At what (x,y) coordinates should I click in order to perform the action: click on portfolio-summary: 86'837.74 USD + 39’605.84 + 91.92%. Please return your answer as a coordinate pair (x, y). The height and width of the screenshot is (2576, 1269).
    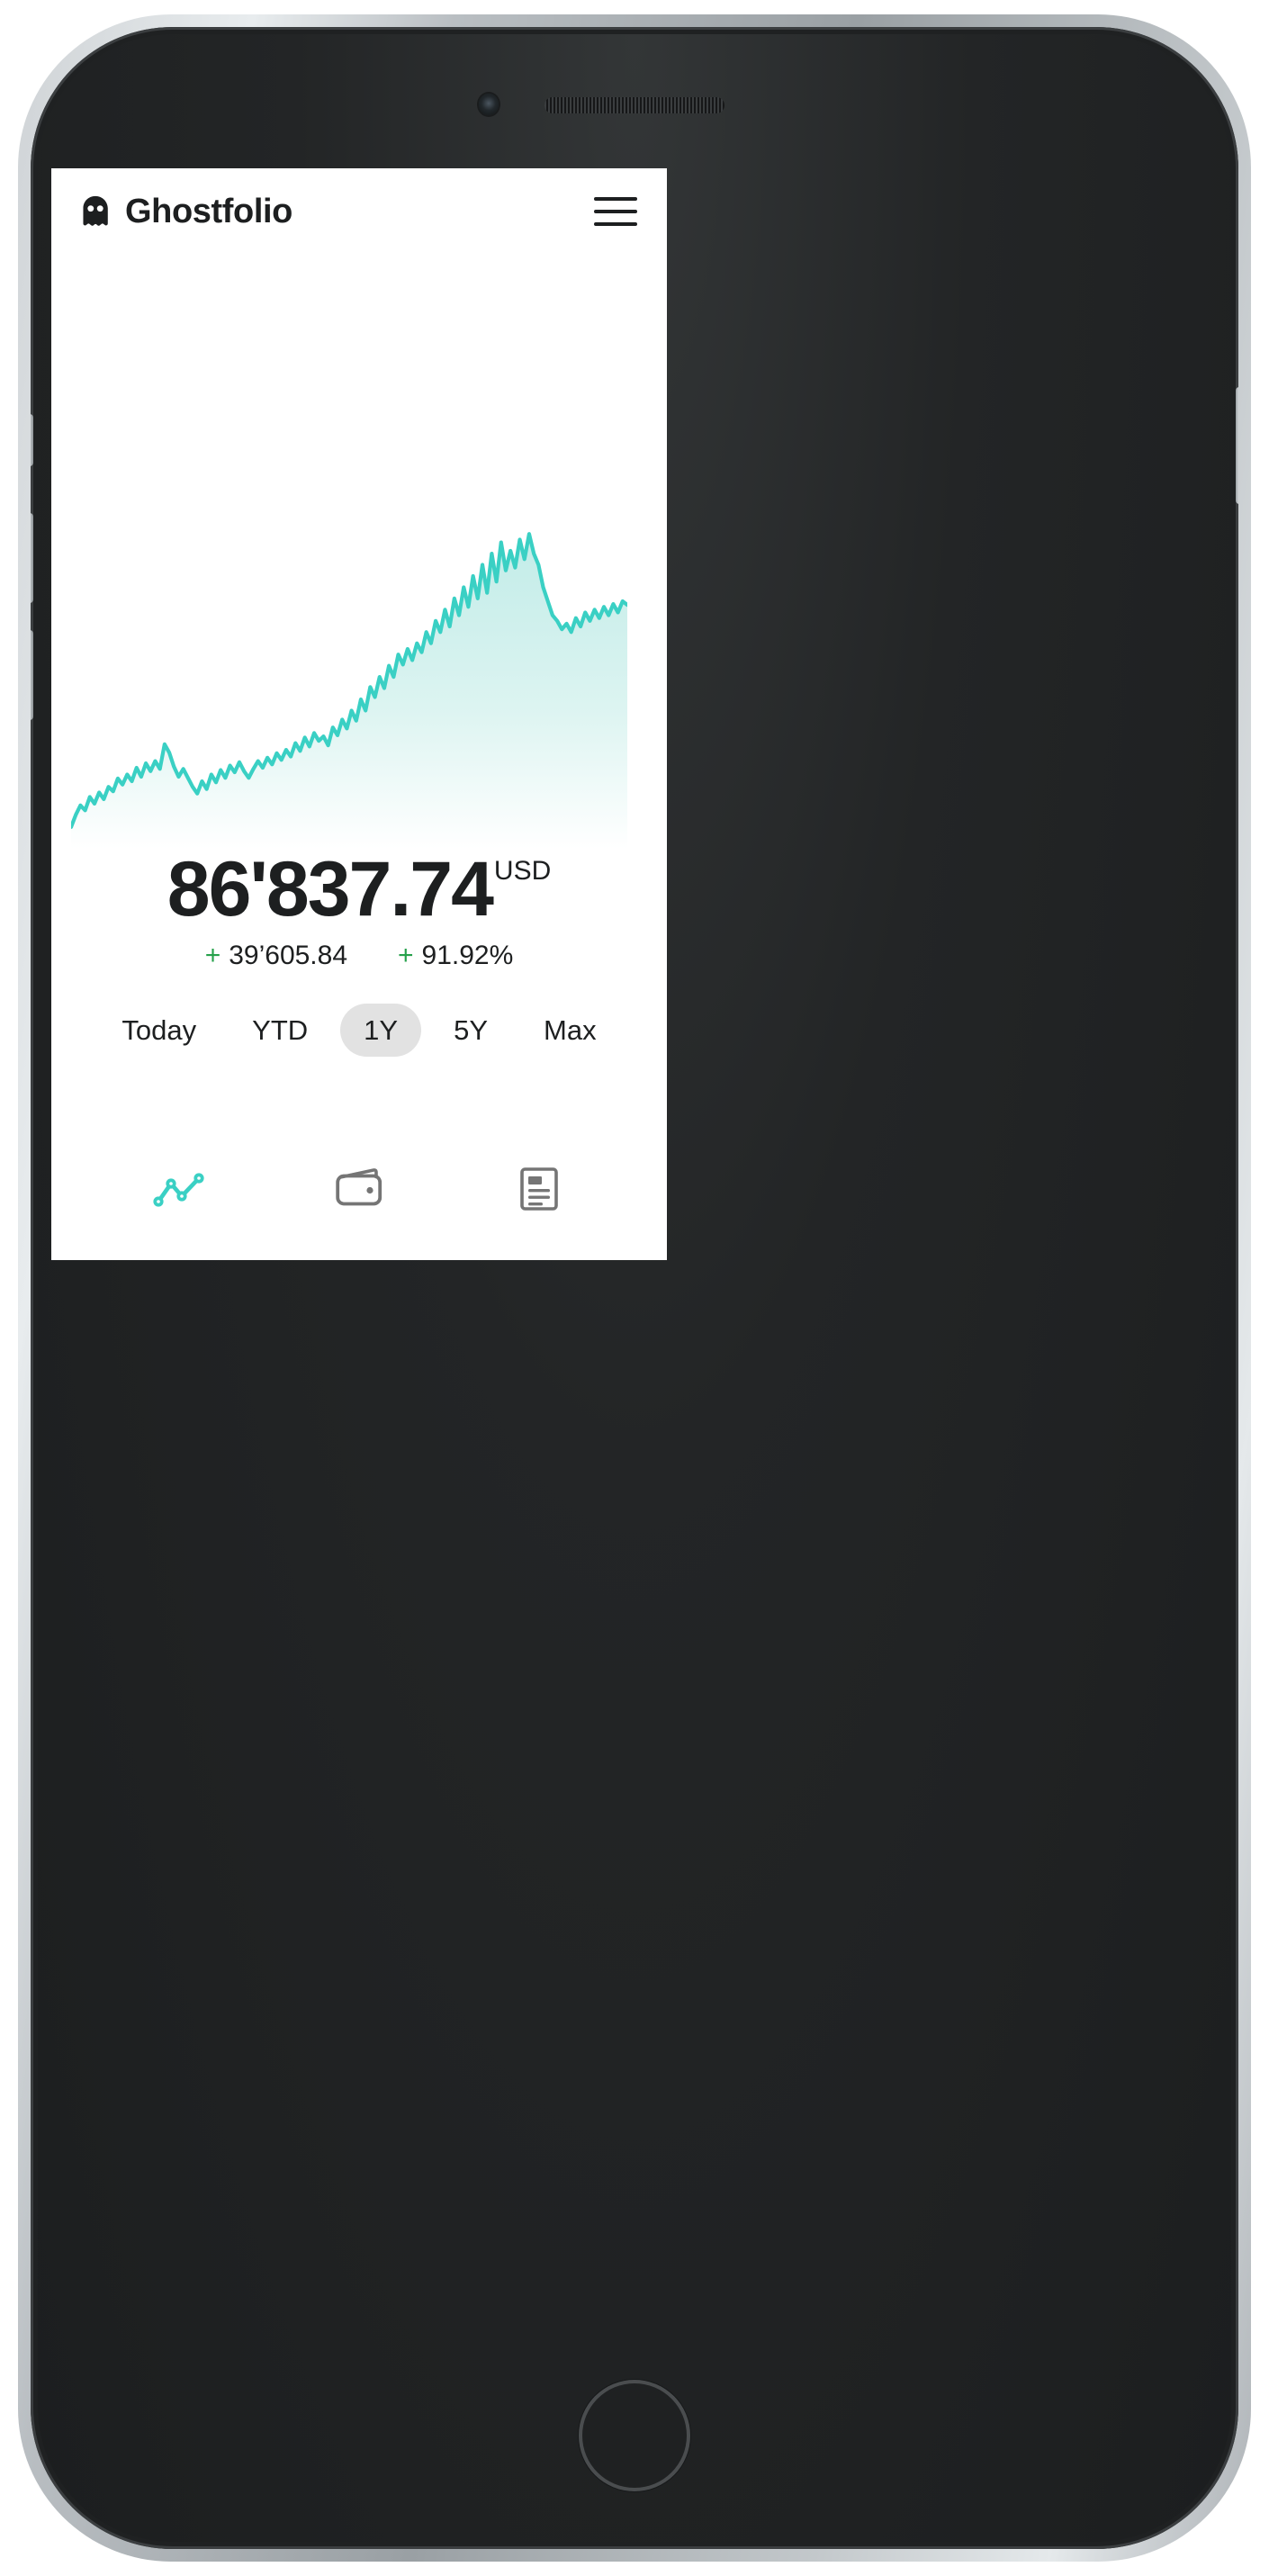
    Looking at the image, I should click on (359, 910).